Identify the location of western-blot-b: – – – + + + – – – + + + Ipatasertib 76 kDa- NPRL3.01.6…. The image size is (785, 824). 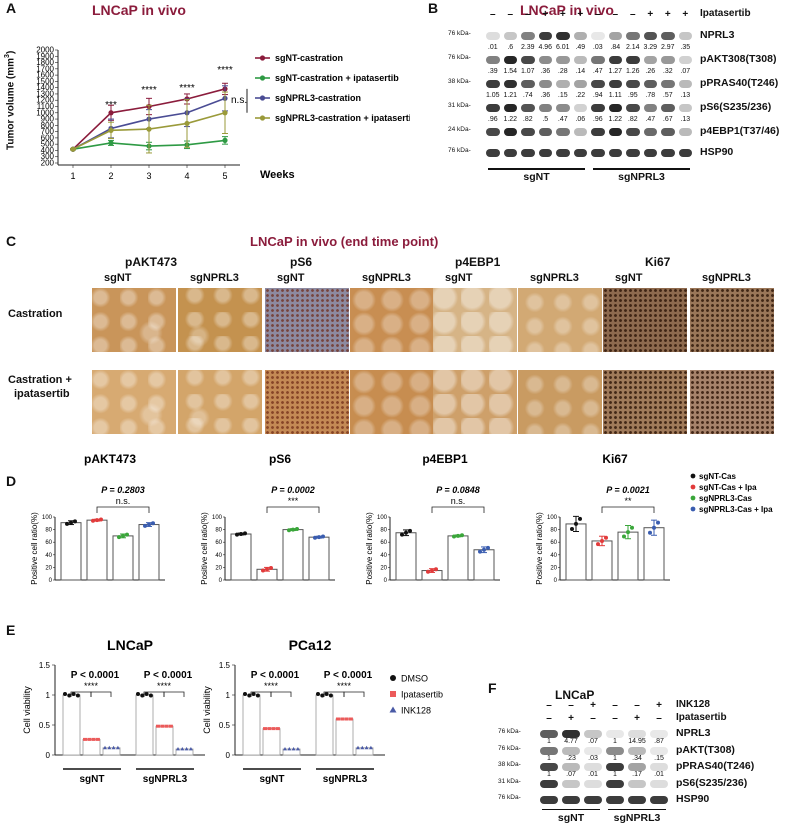
(616, 103).